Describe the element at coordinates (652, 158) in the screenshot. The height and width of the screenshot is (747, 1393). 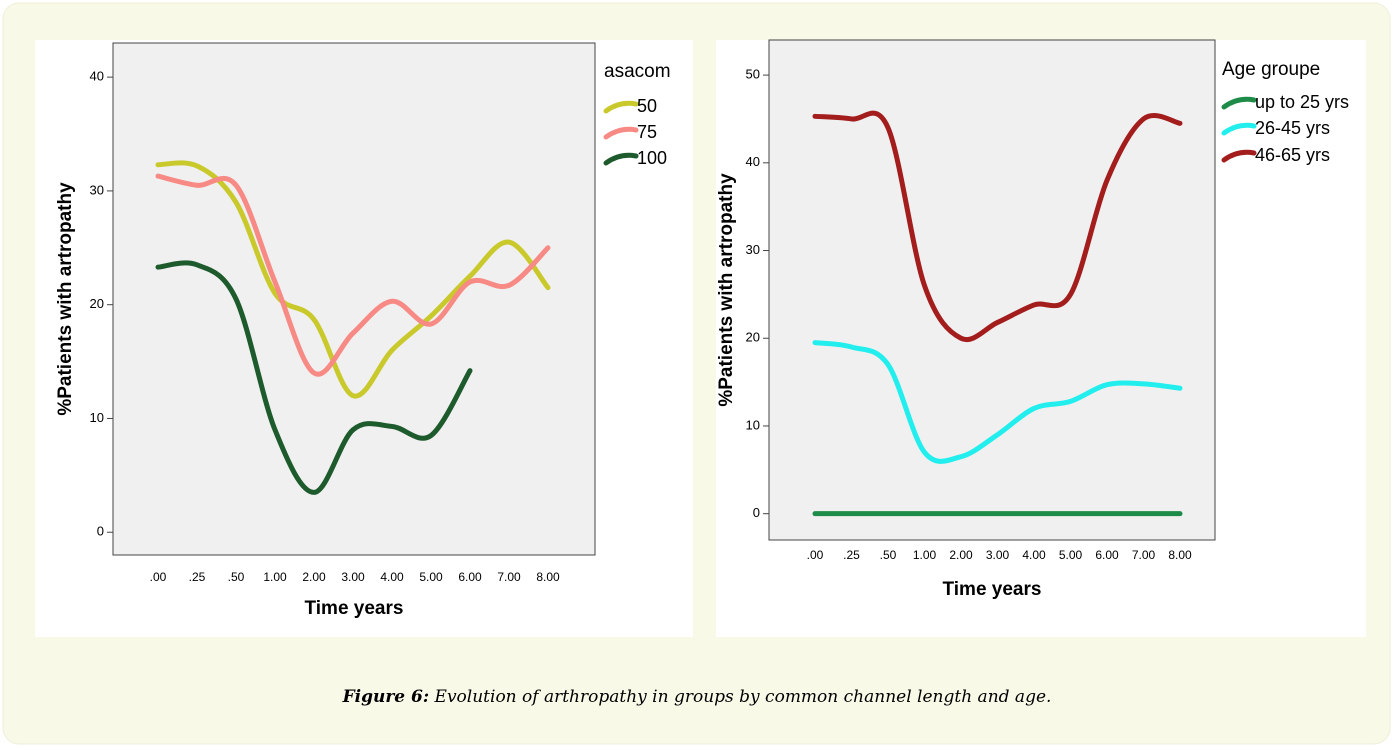
I see `legend-label: 100` at that location.